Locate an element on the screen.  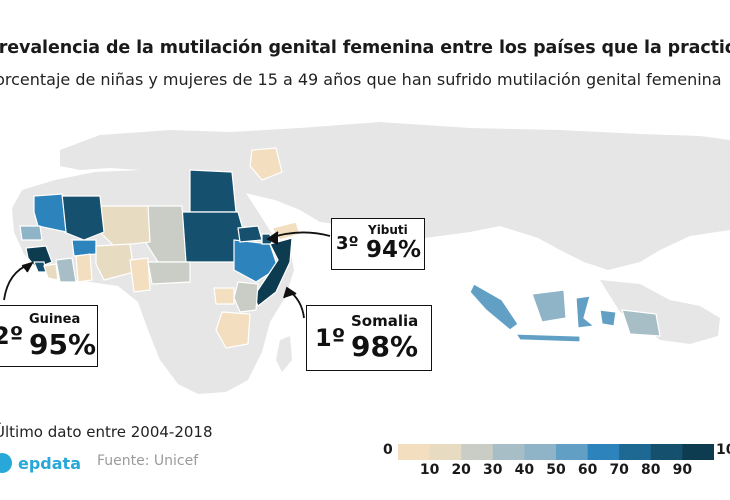
callout-somalia-rank: 1º is located at coordinates (330, 338).